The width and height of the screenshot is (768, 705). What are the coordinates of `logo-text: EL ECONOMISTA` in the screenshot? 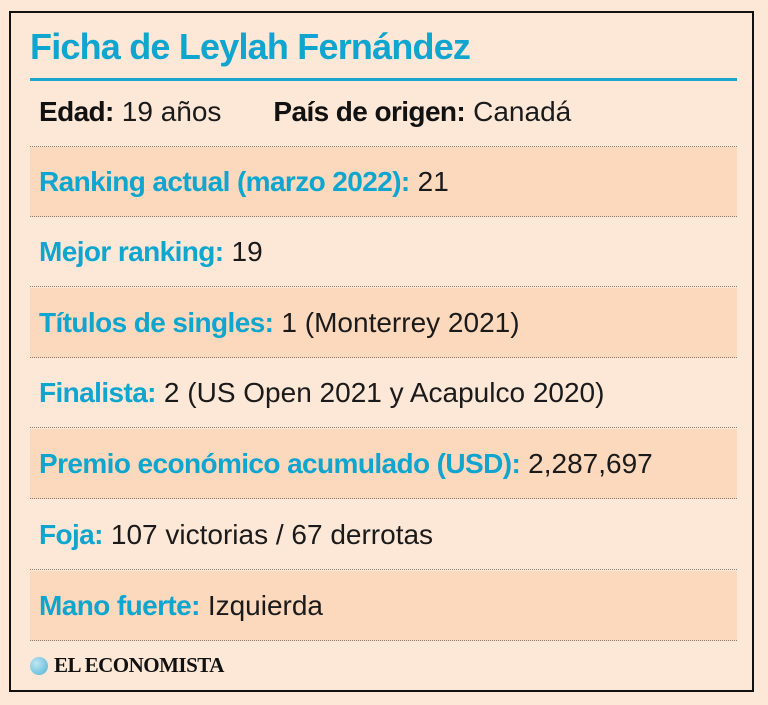 It's located at (139, 665).